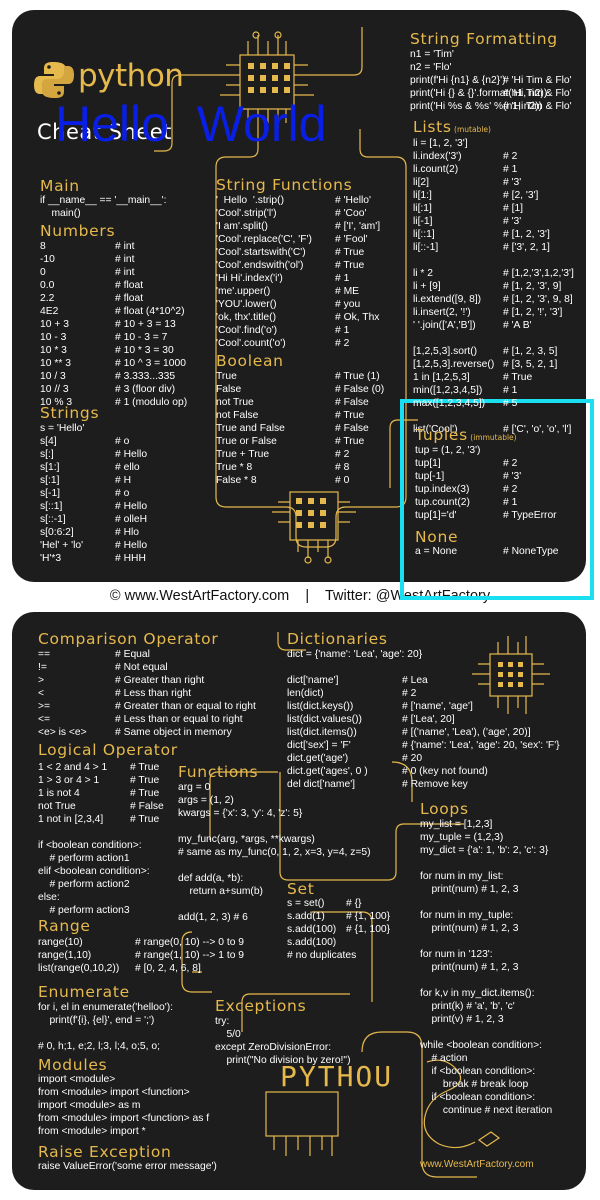  Describe the element at coordinates (517, 325) in the screenshot. I see `code-comment: # 'A B'` at that location.